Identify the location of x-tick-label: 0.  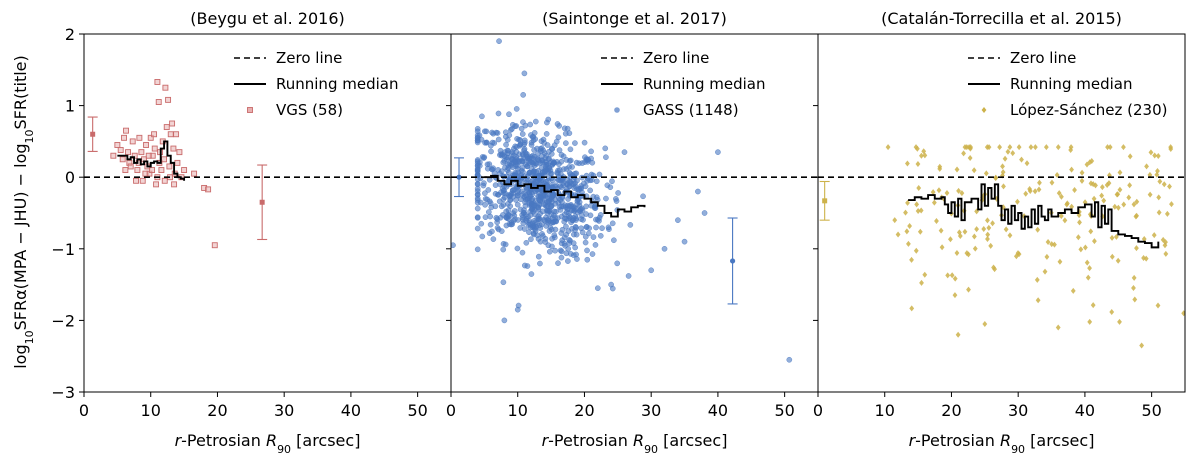
(451, 410).